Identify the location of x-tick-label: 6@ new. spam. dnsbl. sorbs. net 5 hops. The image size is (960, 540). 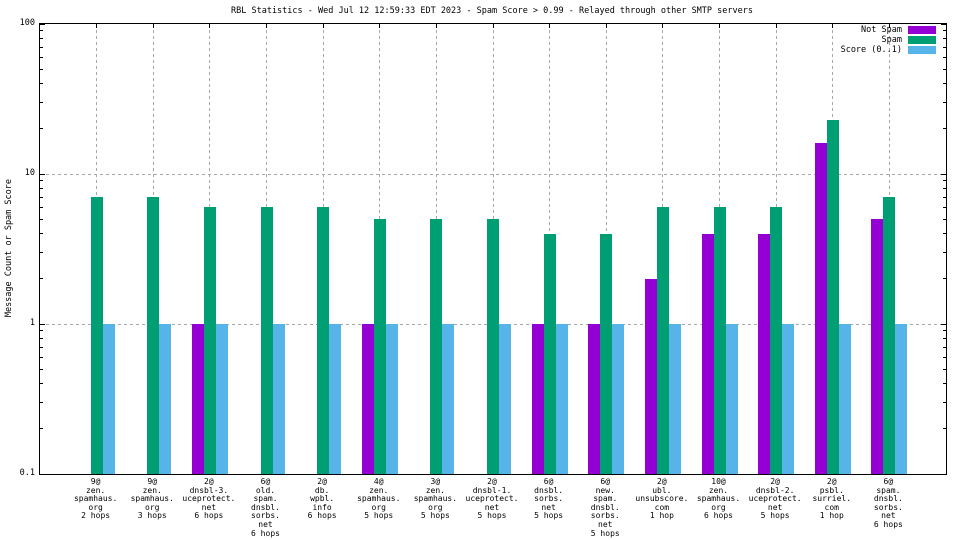
(605, 507).